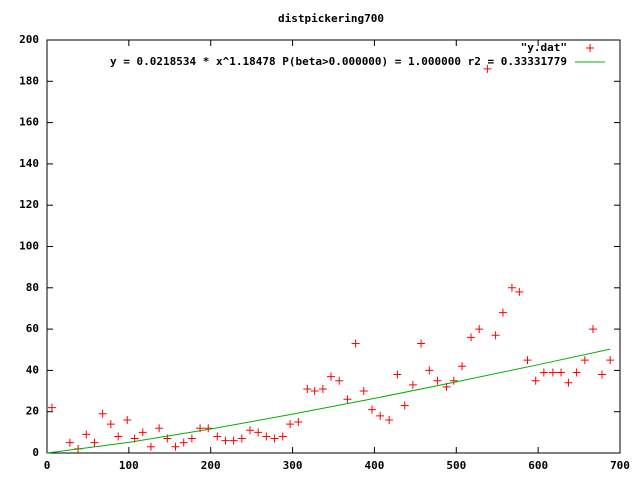 The height and width of the screenshot is (480, 640). I want to click on legend-marker, so click(590, 48).